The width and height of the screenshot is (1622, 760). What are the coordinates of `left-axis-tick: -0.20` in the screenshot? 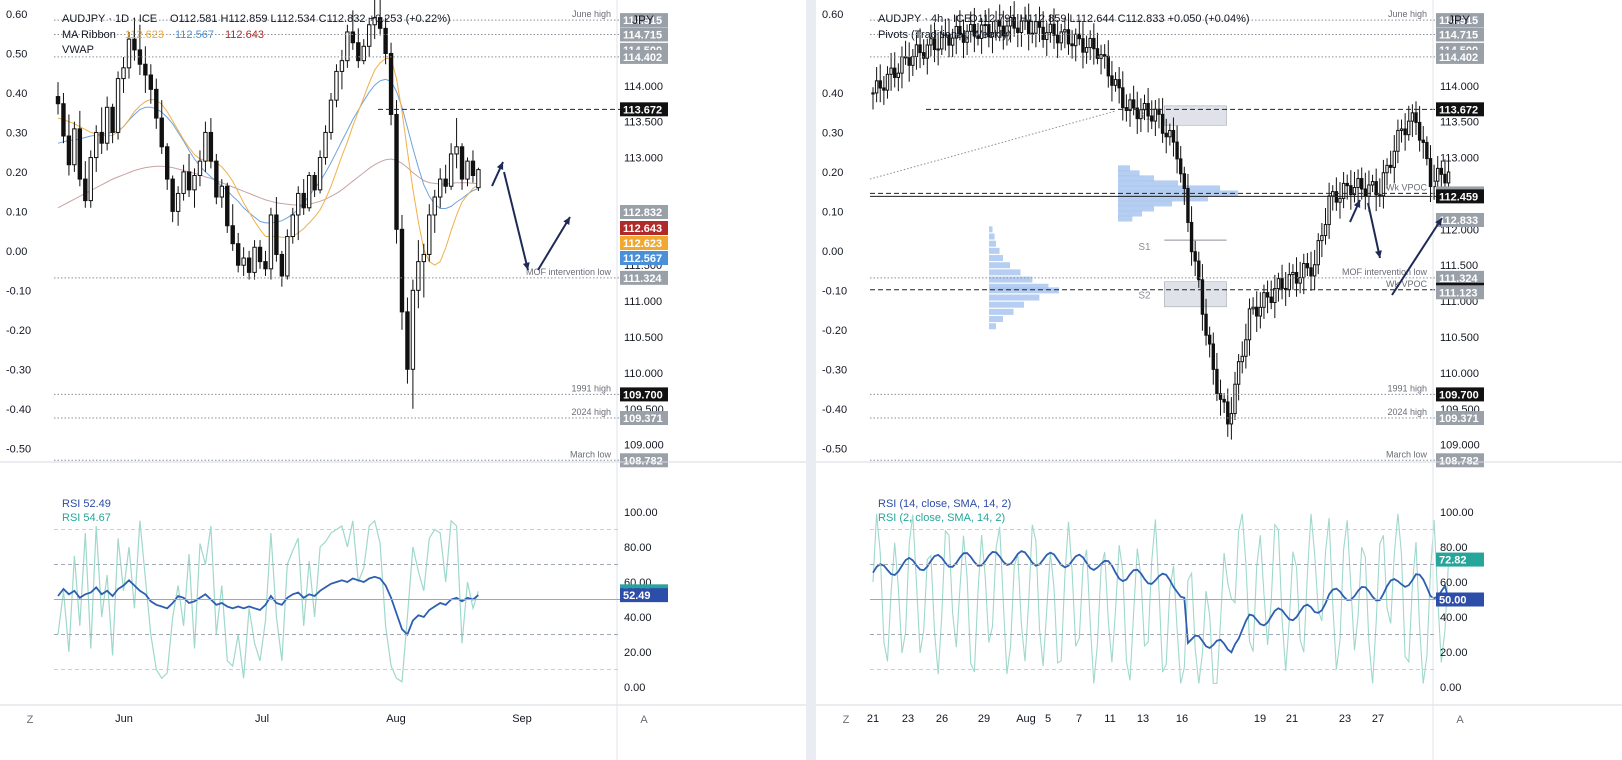 It's located at (18, 331).